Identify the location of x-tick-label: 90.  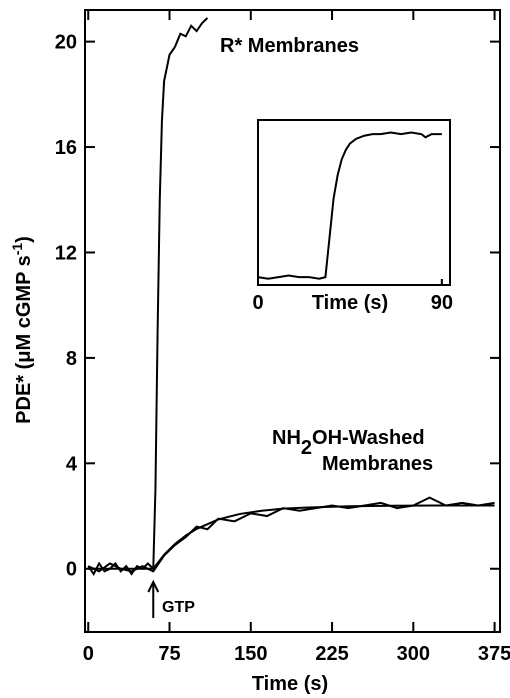
(442, 303).